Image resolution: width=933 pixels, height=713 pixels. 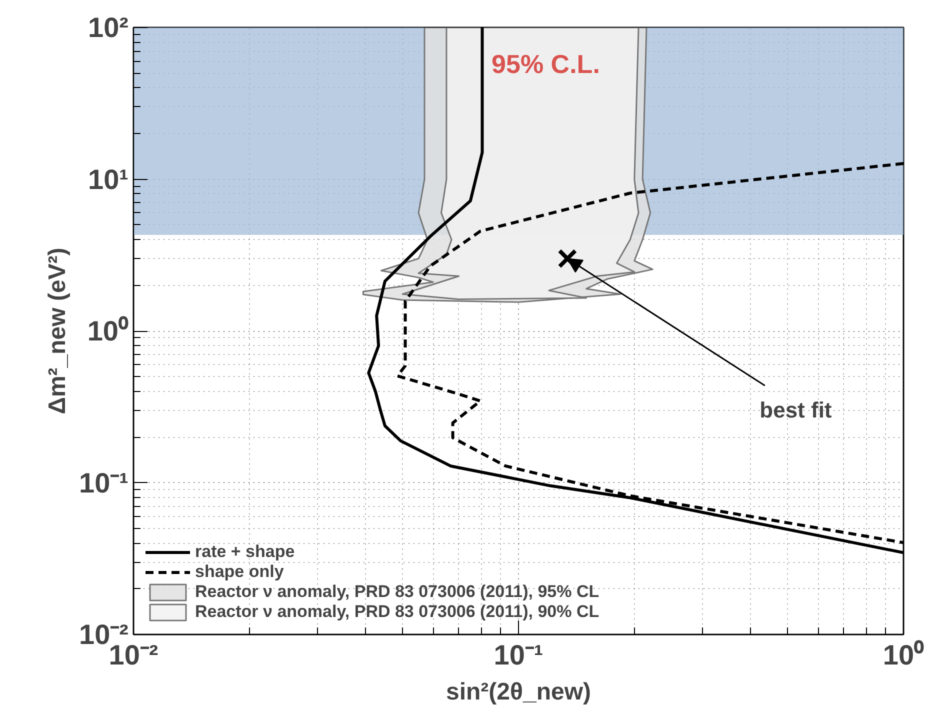 I want to click on legend-label: shape only, so click(x=239, y=572).